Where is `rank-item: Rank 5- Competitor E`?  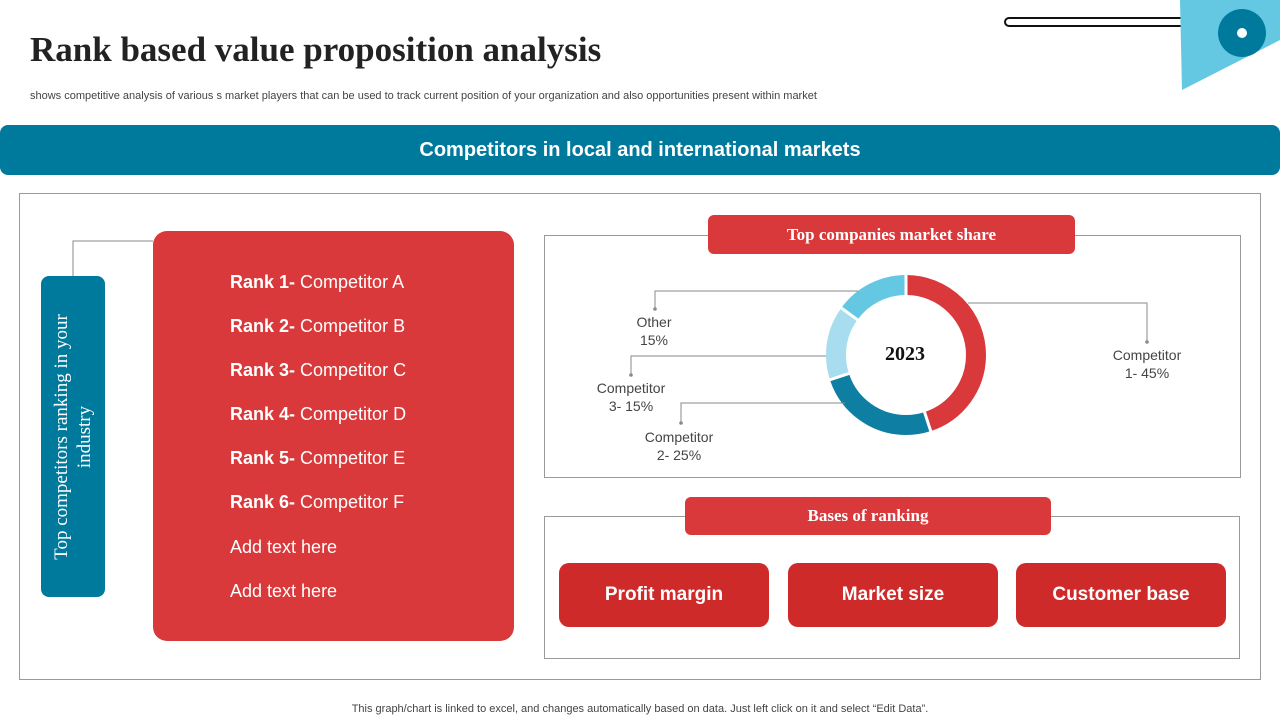
rank-item: Rank 5- Competitor E is located at coordinates (317, 458).